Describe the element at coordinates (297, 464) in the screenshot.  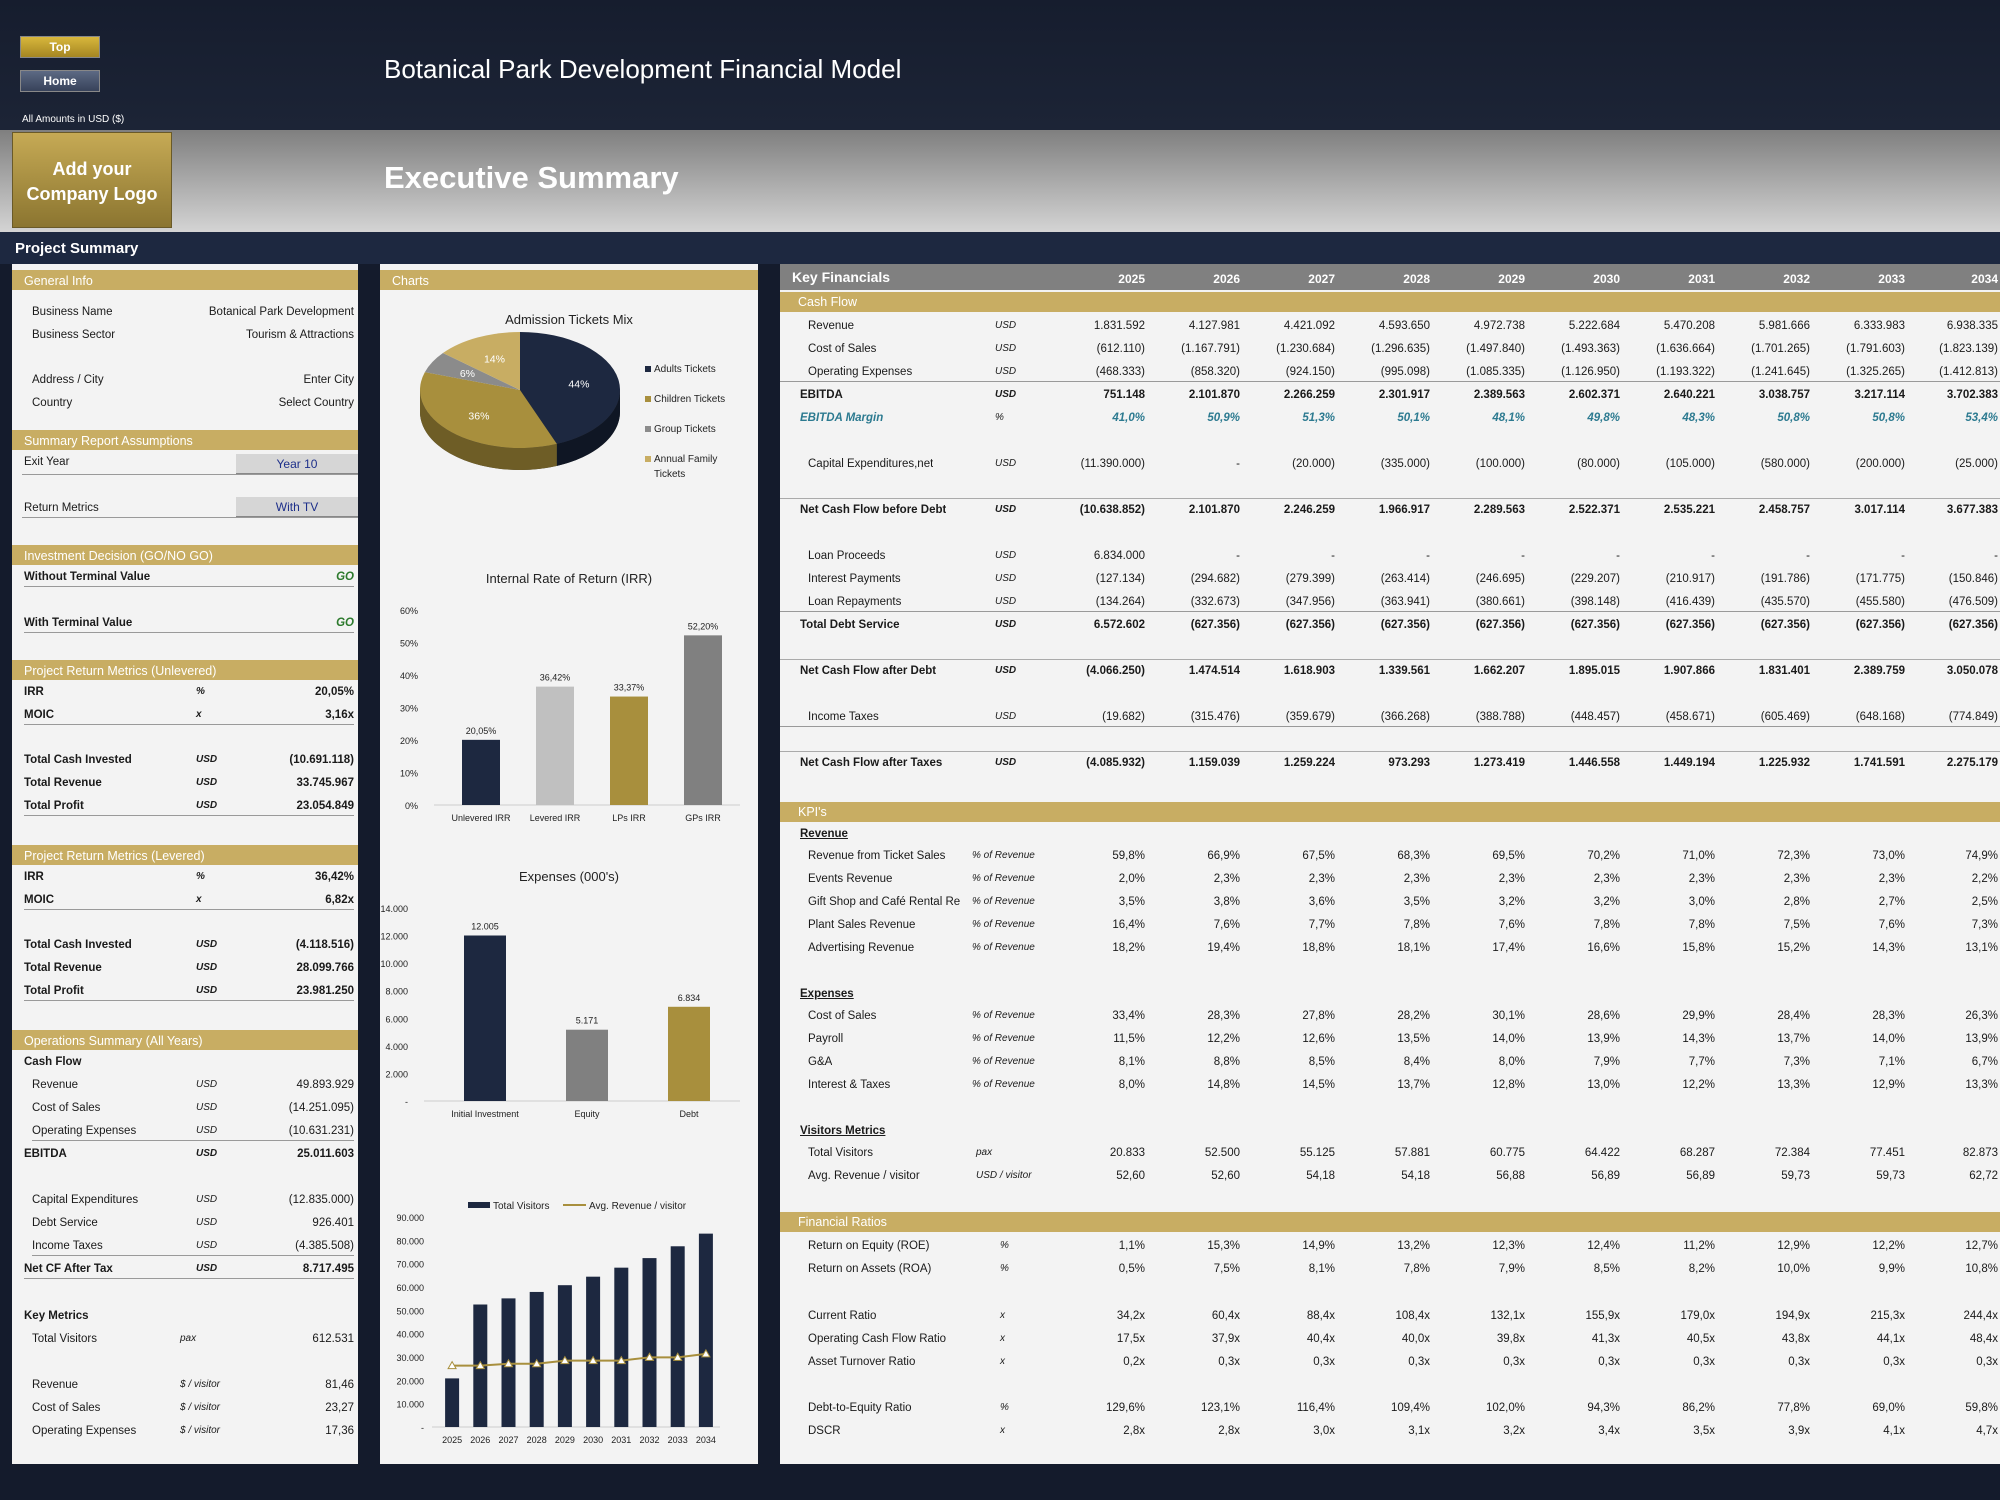
I see `exit-year-input: Year 10` at that location.